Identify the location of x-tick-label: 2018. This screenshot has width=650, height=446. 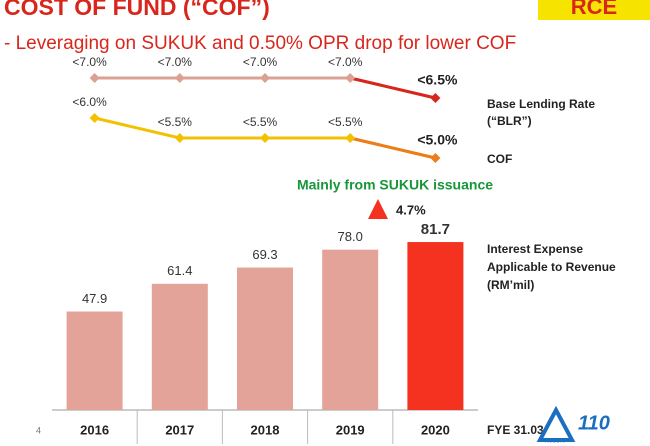
(265, 429).